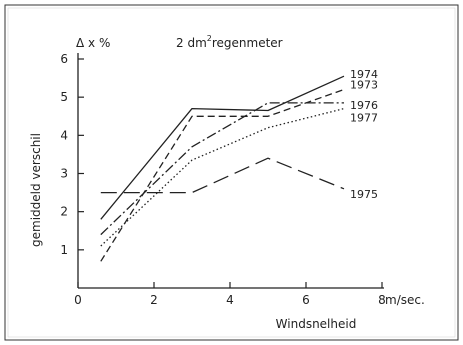  I want to click on x-axis-label: Windsnelheid, so click(316, 324).